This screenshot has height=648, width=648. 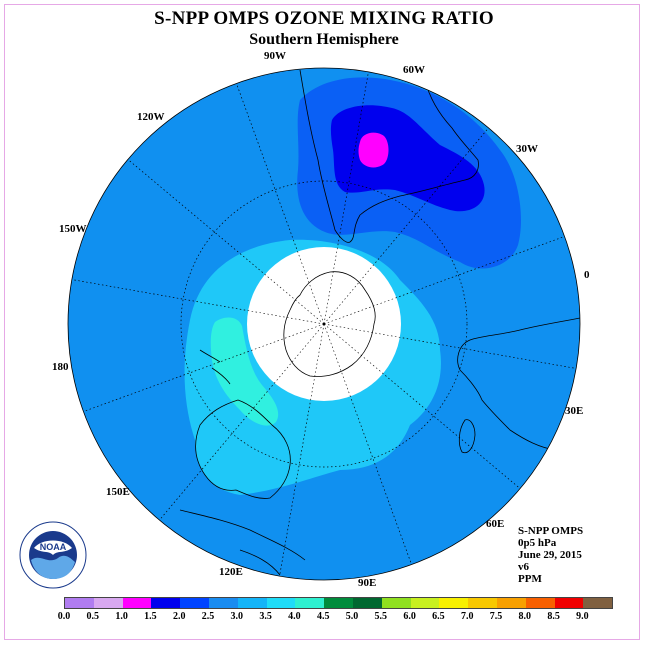 I want to click on antarctica-outline, so click(x=329, y=324).